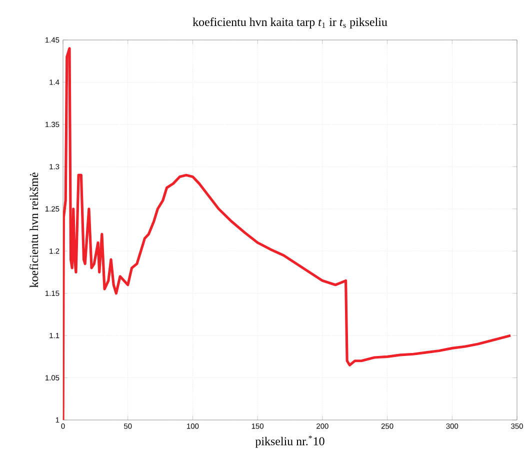  I want to click on x-axis-title: pikseliu nr.$^{*}$10, so click(289, 442).